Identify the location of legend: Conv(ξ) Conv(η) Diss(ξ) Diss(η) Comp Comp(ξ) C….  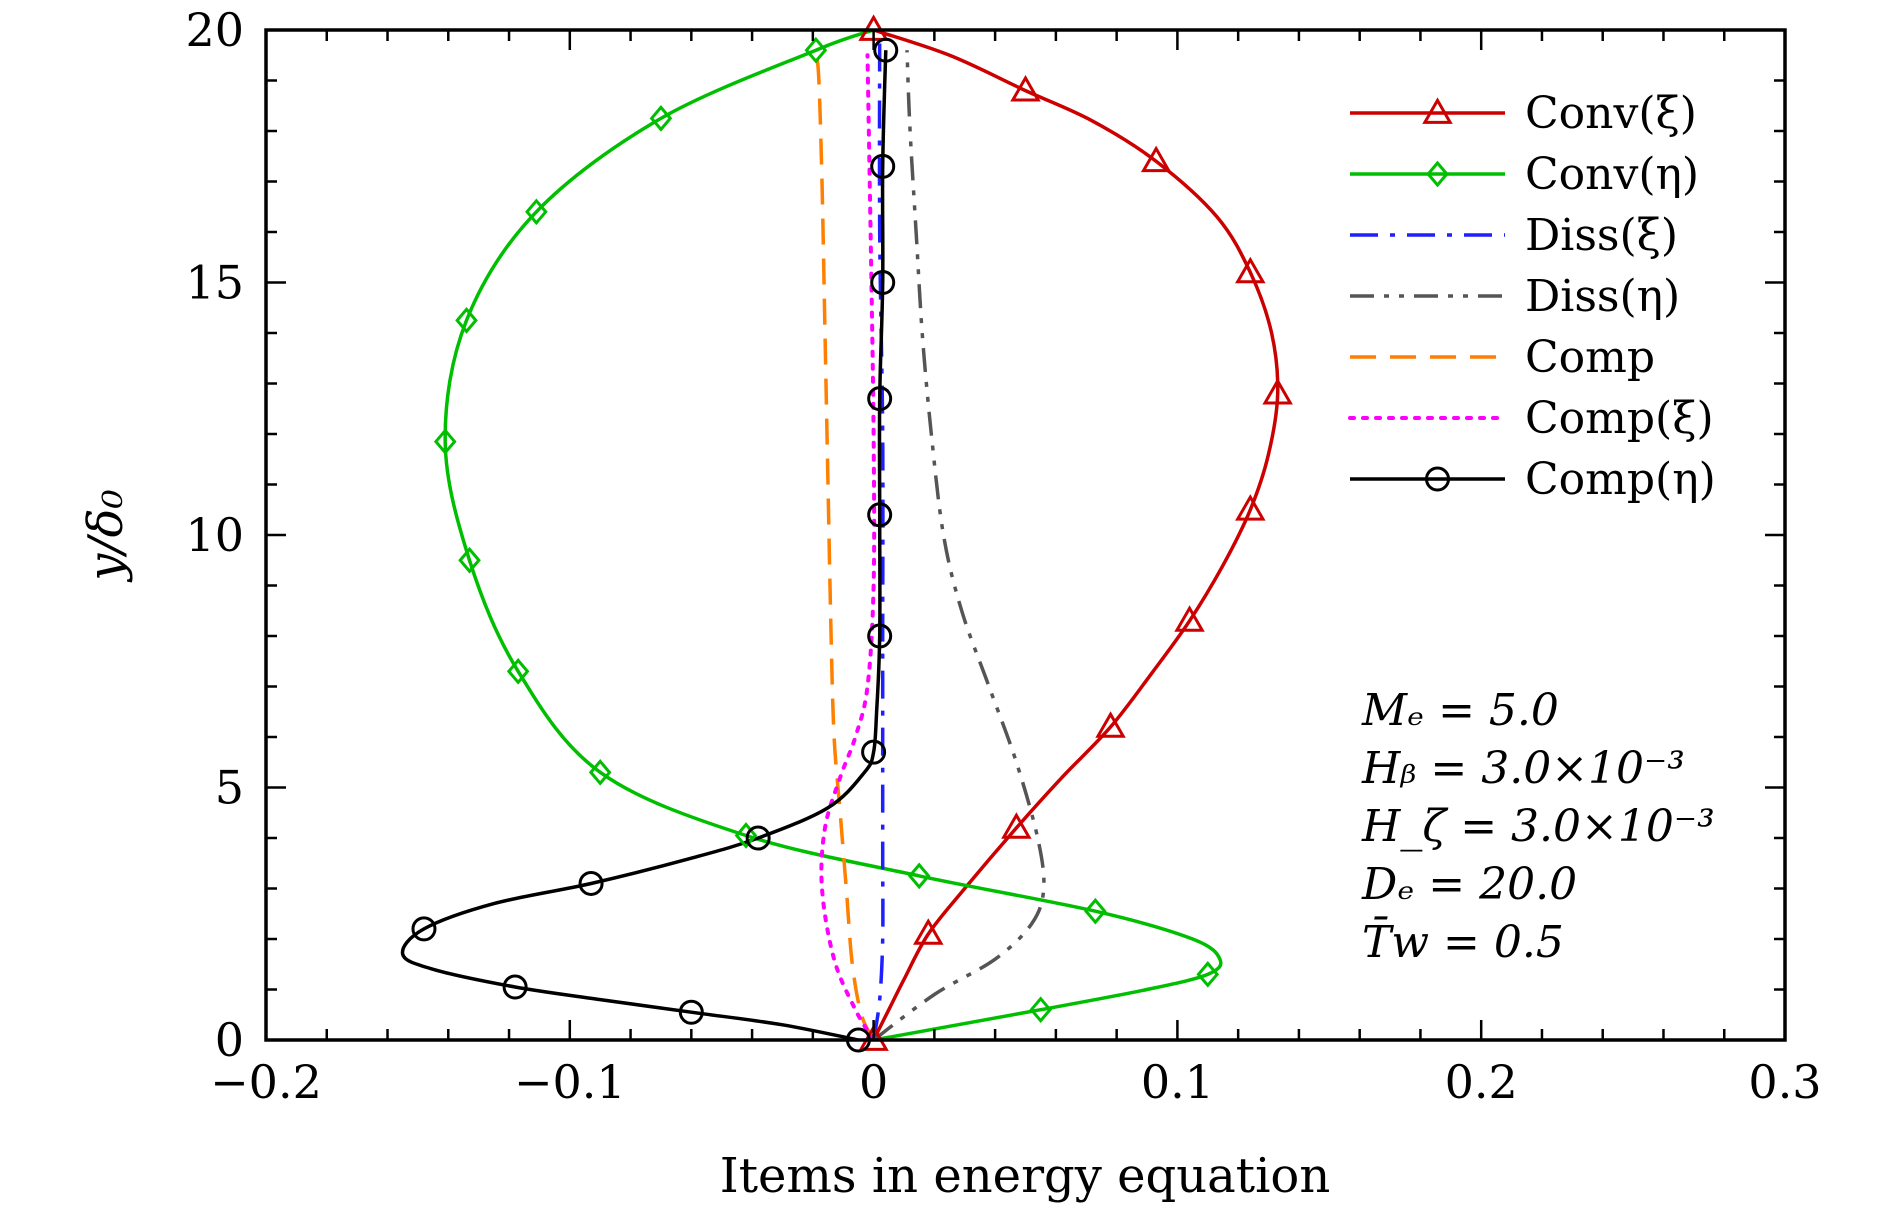
(1532, 296).